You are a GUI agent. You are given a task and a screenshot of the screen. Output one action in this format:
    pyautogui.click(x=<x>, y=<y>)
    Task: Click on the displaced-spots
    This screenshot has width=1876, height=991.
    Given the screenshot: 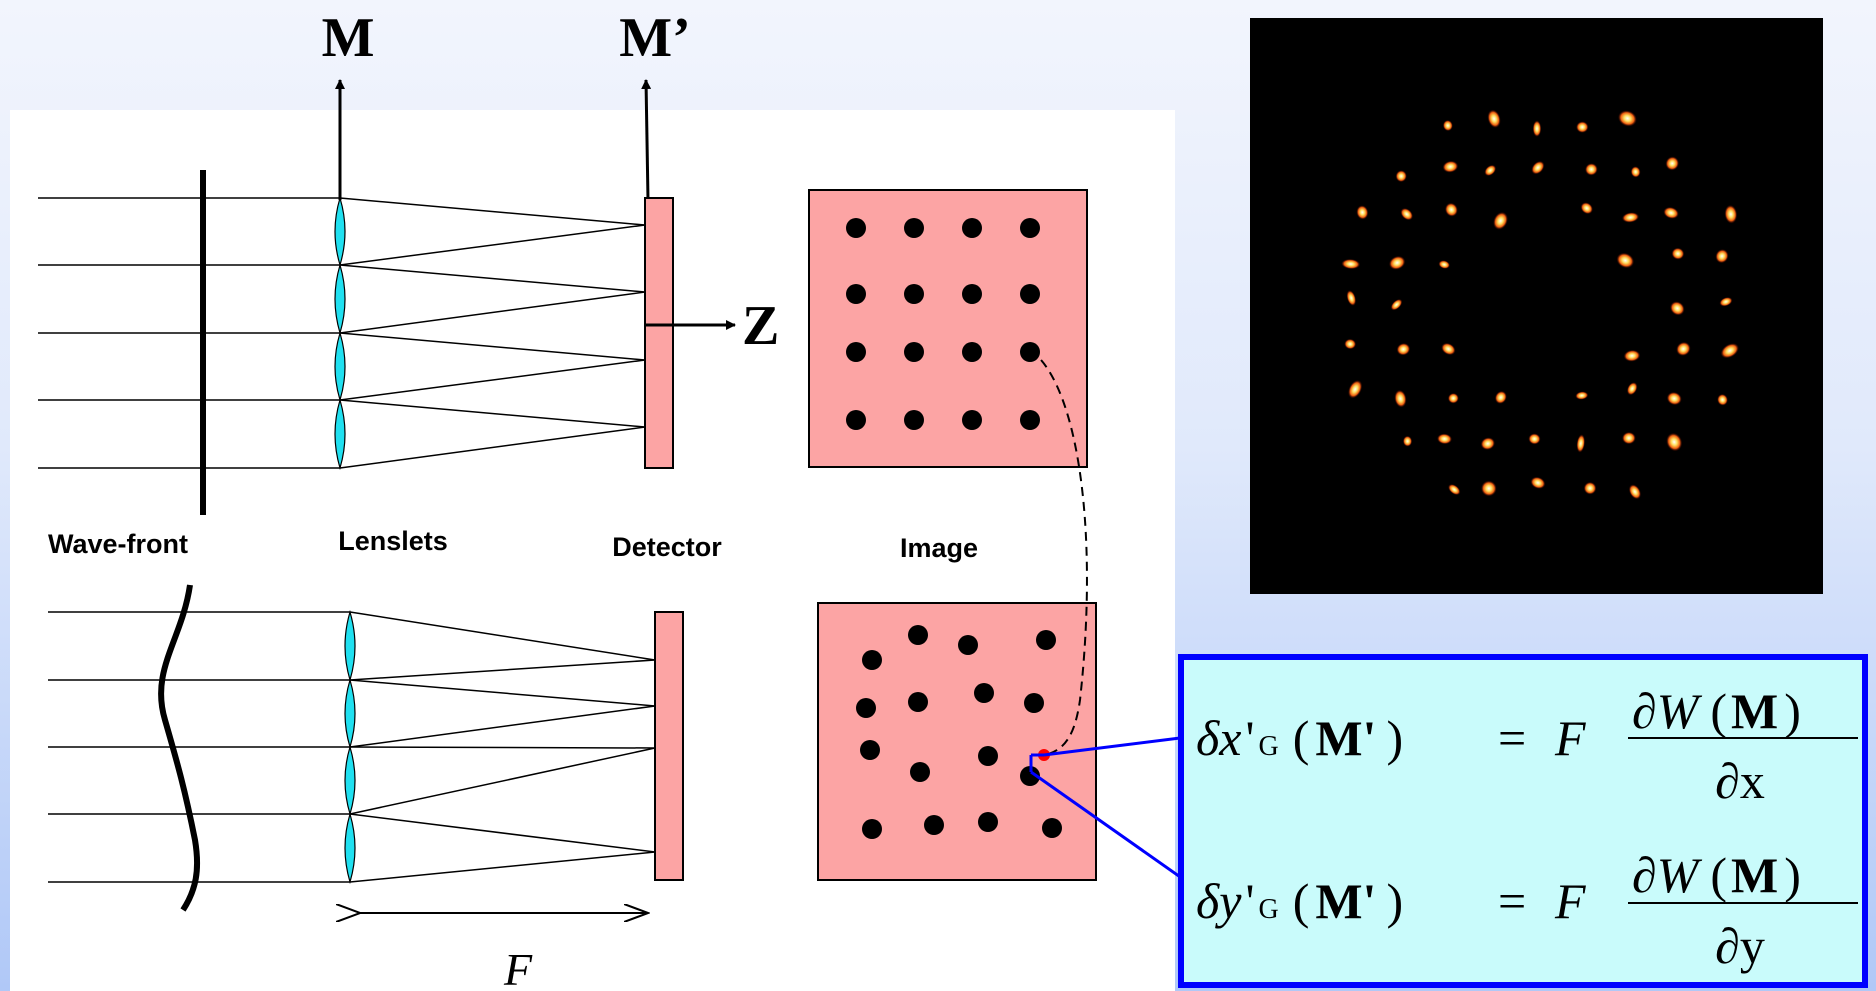 What is the action you would take?
    pyautogui.click(x=959, y=732)
    